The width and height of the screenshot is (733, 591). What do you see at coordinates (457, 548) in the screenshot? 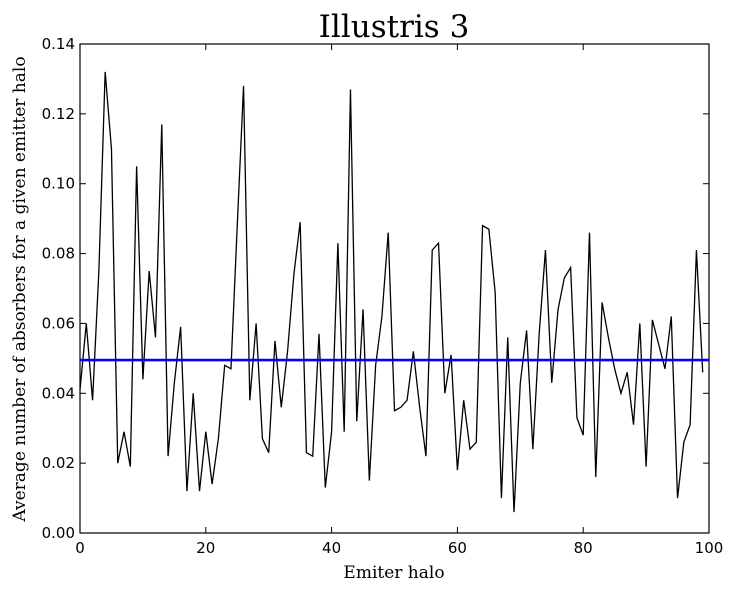
I see `x-tick-label: 60` at bounding box center [457, 548].